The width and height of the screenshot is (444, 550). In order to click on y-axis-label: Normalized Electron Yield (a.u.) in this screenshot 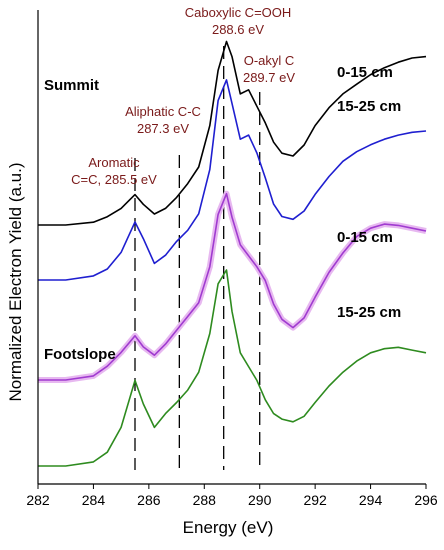, I will do `click(15, 282)`.